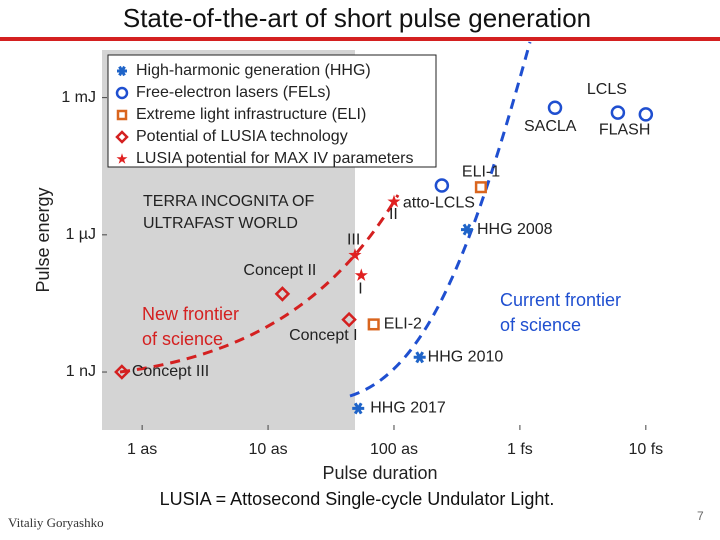 The height and width of the screenshot is (540, 720). What do you see at coordinates (540, 325) in the screenshot?
I see `current-frontier-text: of science` at bounding box center [540, 325].